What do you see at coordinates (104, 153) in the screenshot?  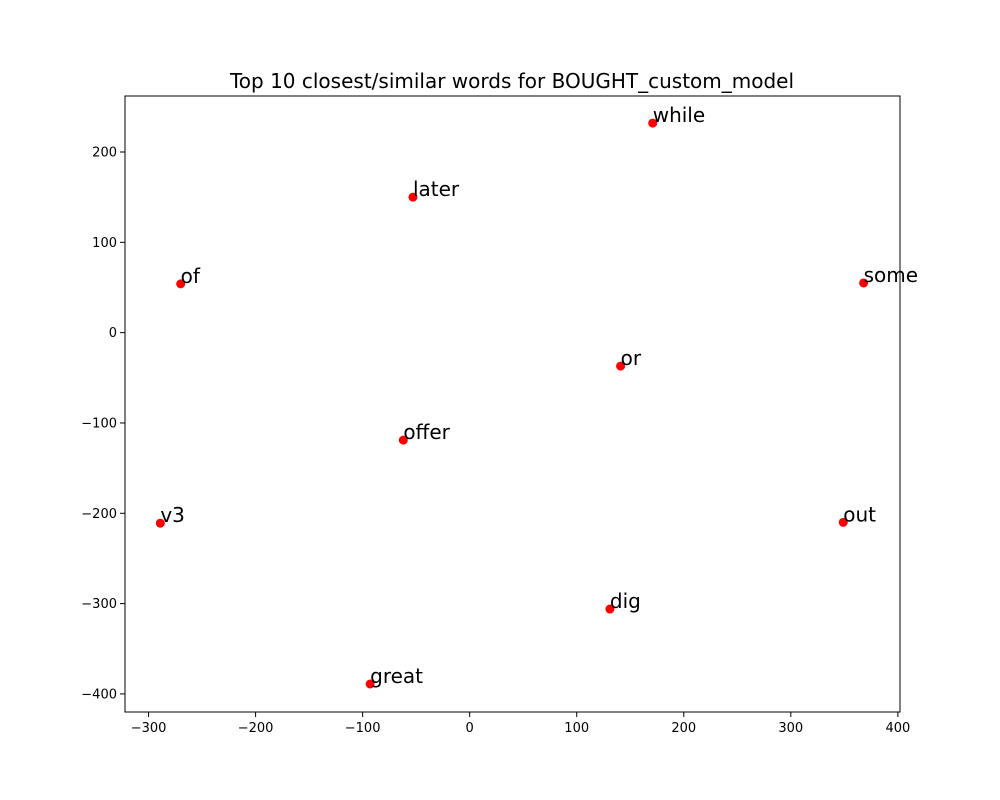 I see `y-tick-label: 200` at bounding box center [104, 153].